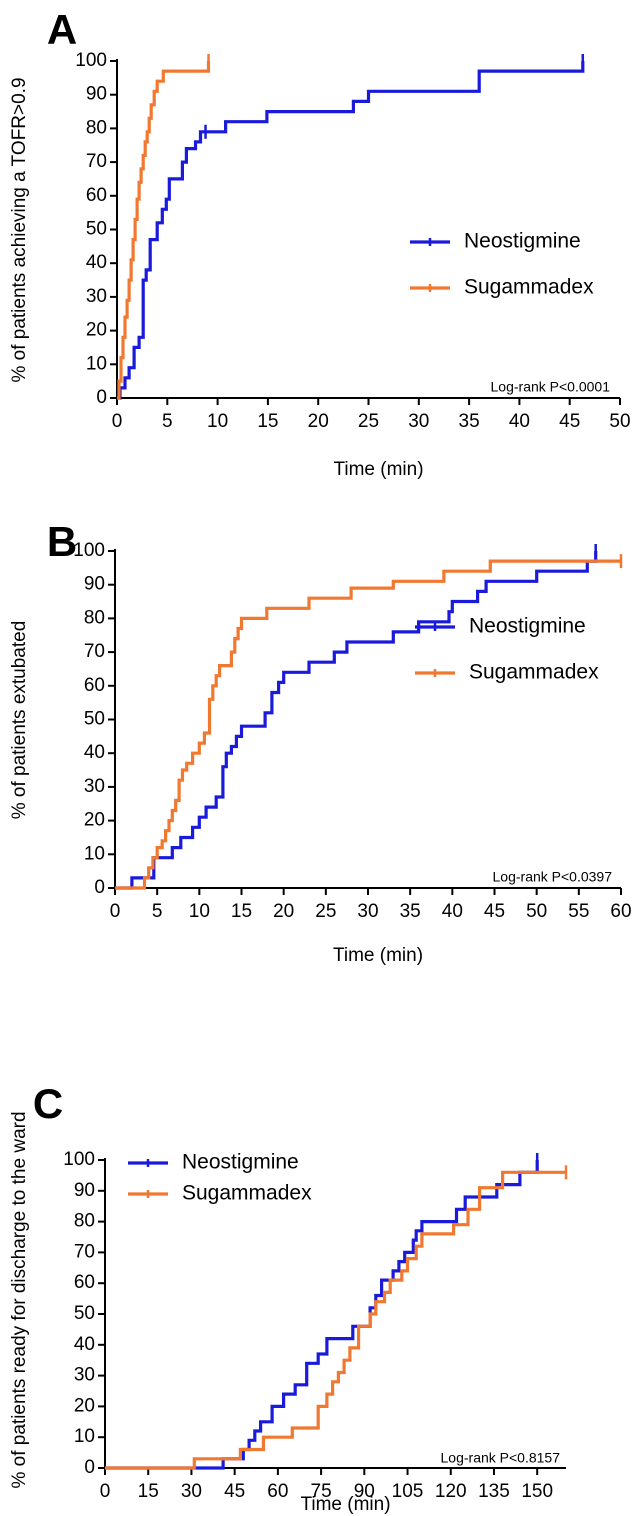 Image resolution: width=634 pixels, height=1516 pixels. I want to click on x-tick-label: 75, so click(321, 1491).